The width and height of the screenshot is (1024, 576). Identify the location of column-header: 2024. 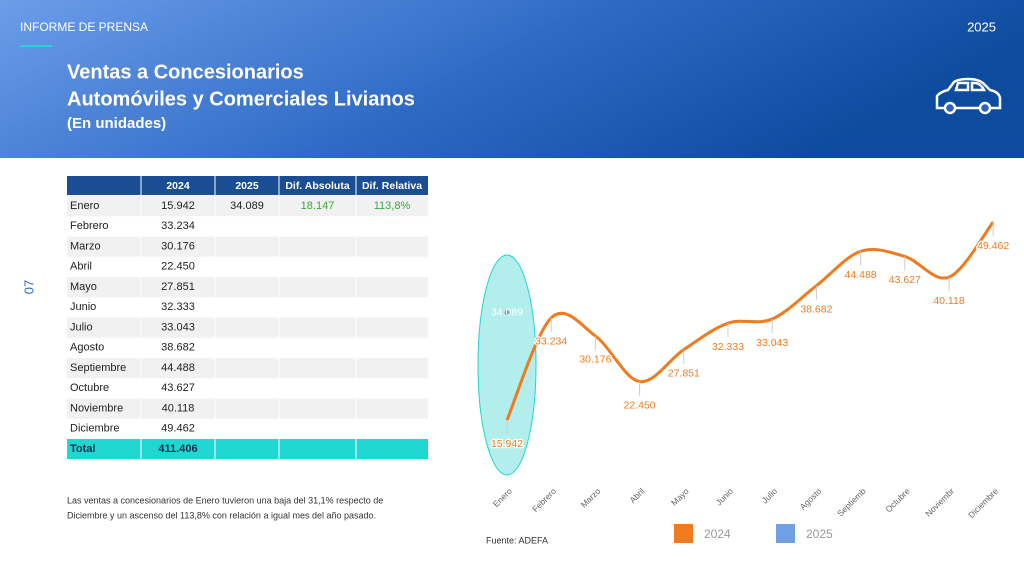
(178, 186).